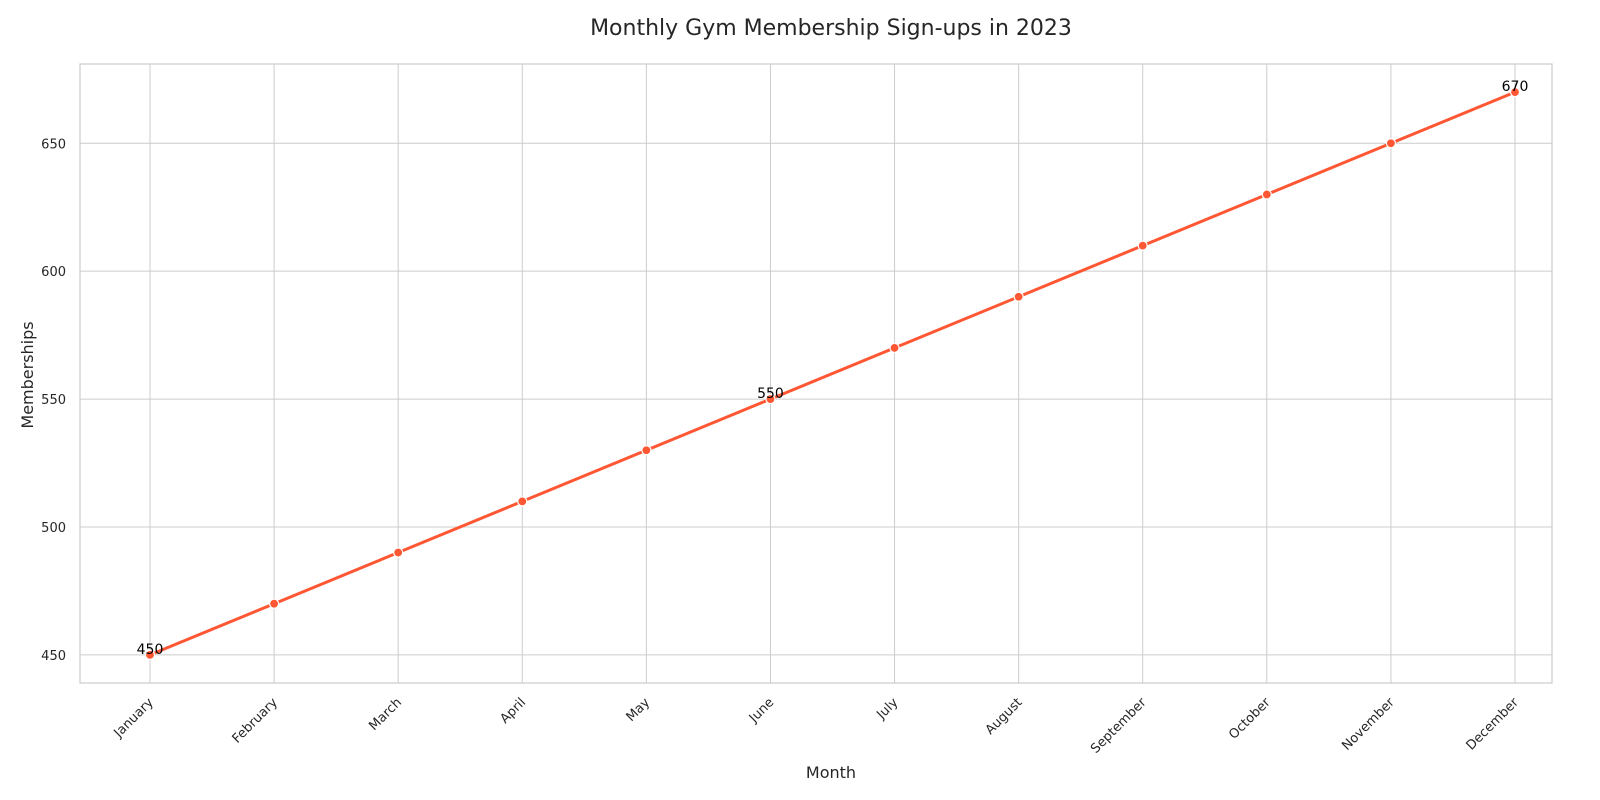 This screenshot has width=1600, height=800. I want to click on x-tick-label: December, so click(1493, 724).